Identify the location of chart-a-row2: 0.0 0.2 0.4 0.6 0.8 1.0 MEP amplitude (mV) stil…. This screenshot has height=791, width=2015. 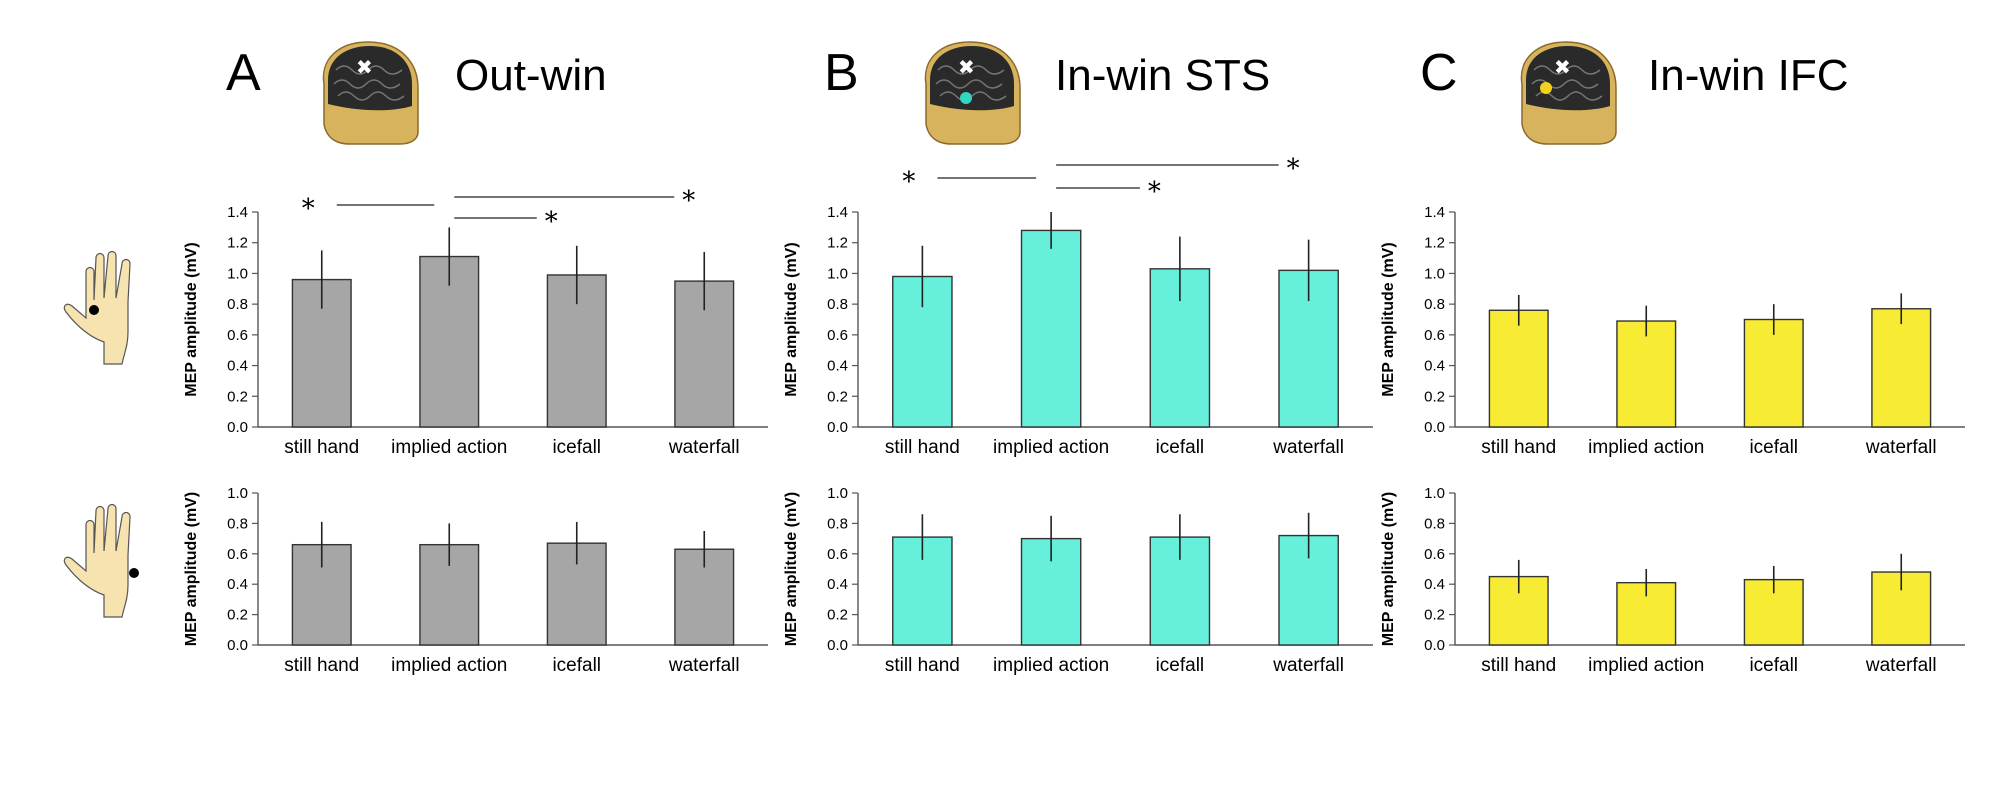
(475, 580).